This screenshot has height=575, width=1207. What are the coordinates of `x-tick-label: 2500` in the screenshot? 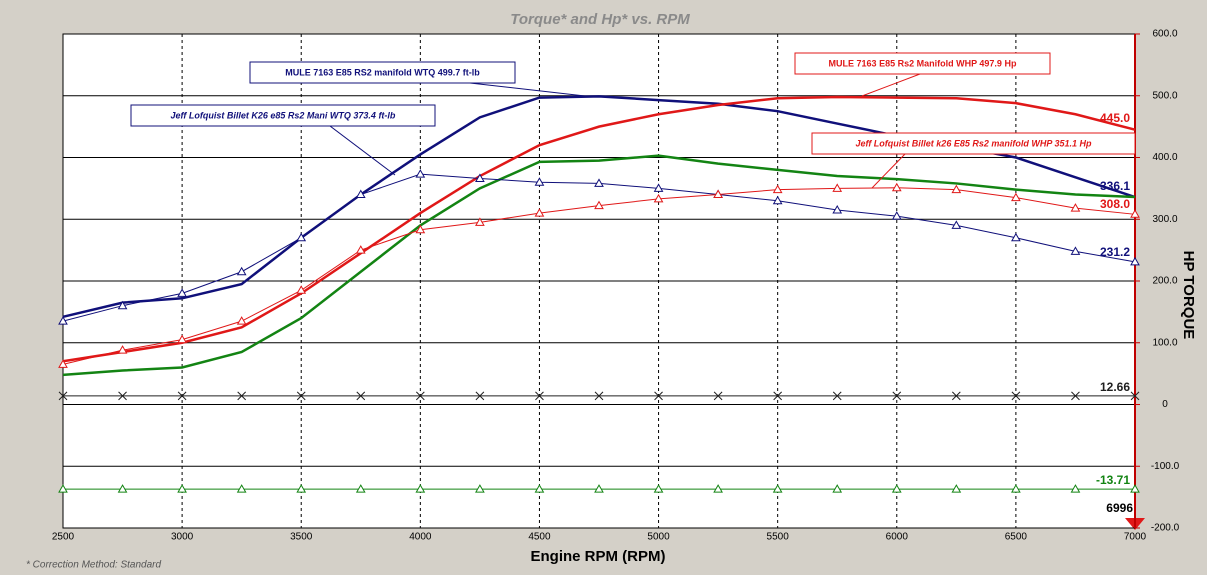 It's located at (63, 537).